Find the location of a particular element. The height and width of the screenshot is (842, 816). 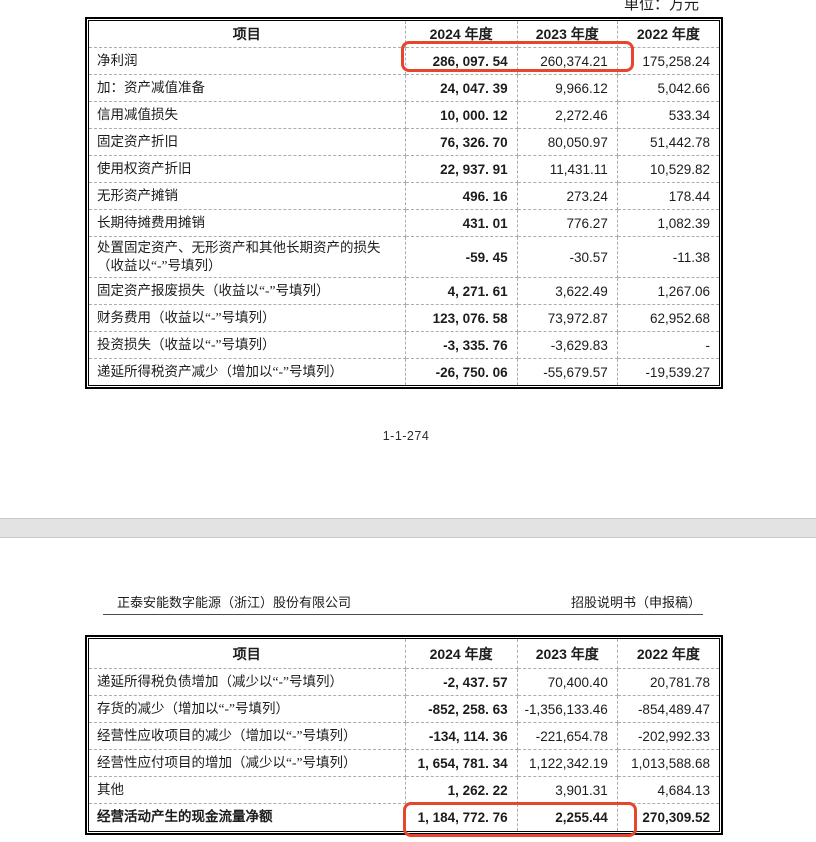

value-2022: -19,539.27 is located at coordinates (668, 372).